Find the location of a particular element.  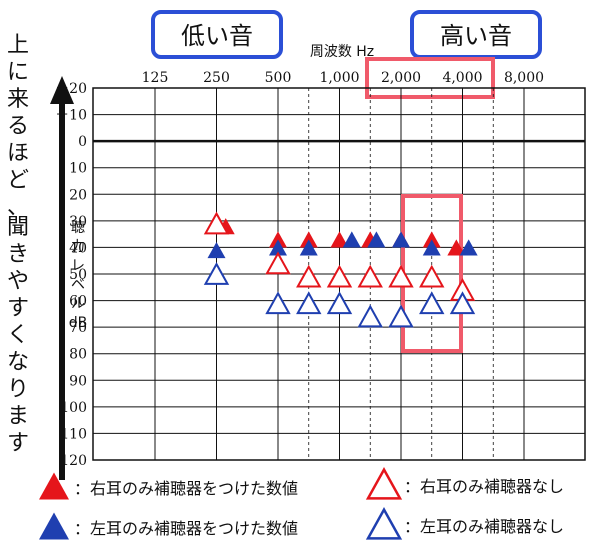

legend-label-2: ：右耳のみ補聴器なし is located at coordinates (484, 486).